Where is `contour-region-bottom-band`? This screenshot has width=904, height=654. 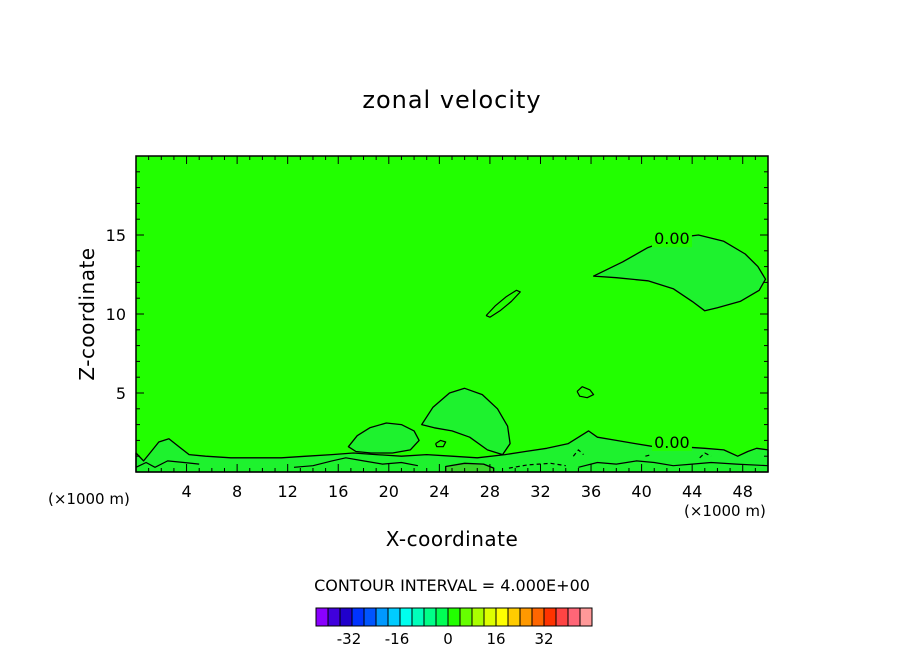 contour-region-bottom-band is located at coordinates (452, 451).